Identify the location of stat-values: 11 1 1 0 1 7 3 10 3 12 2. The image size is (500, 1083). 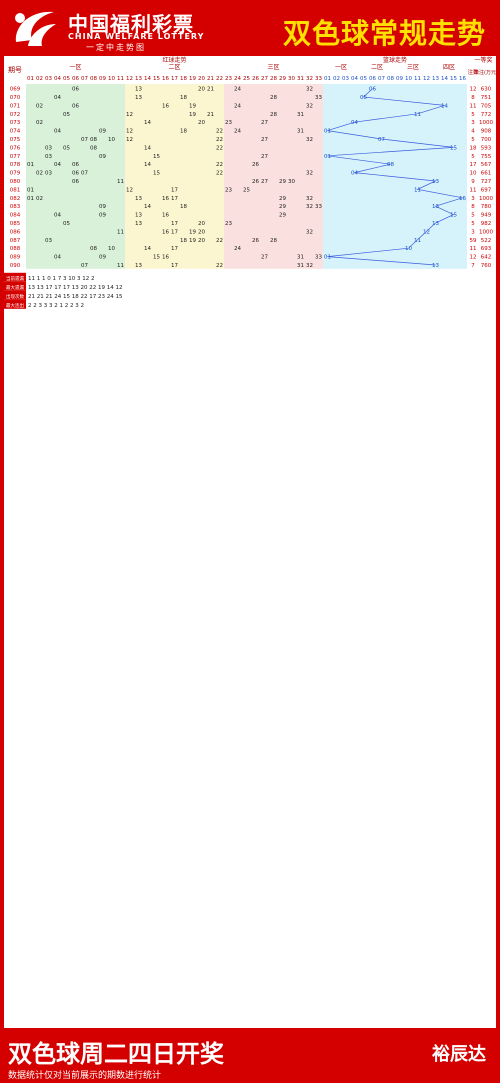
(61, 279).